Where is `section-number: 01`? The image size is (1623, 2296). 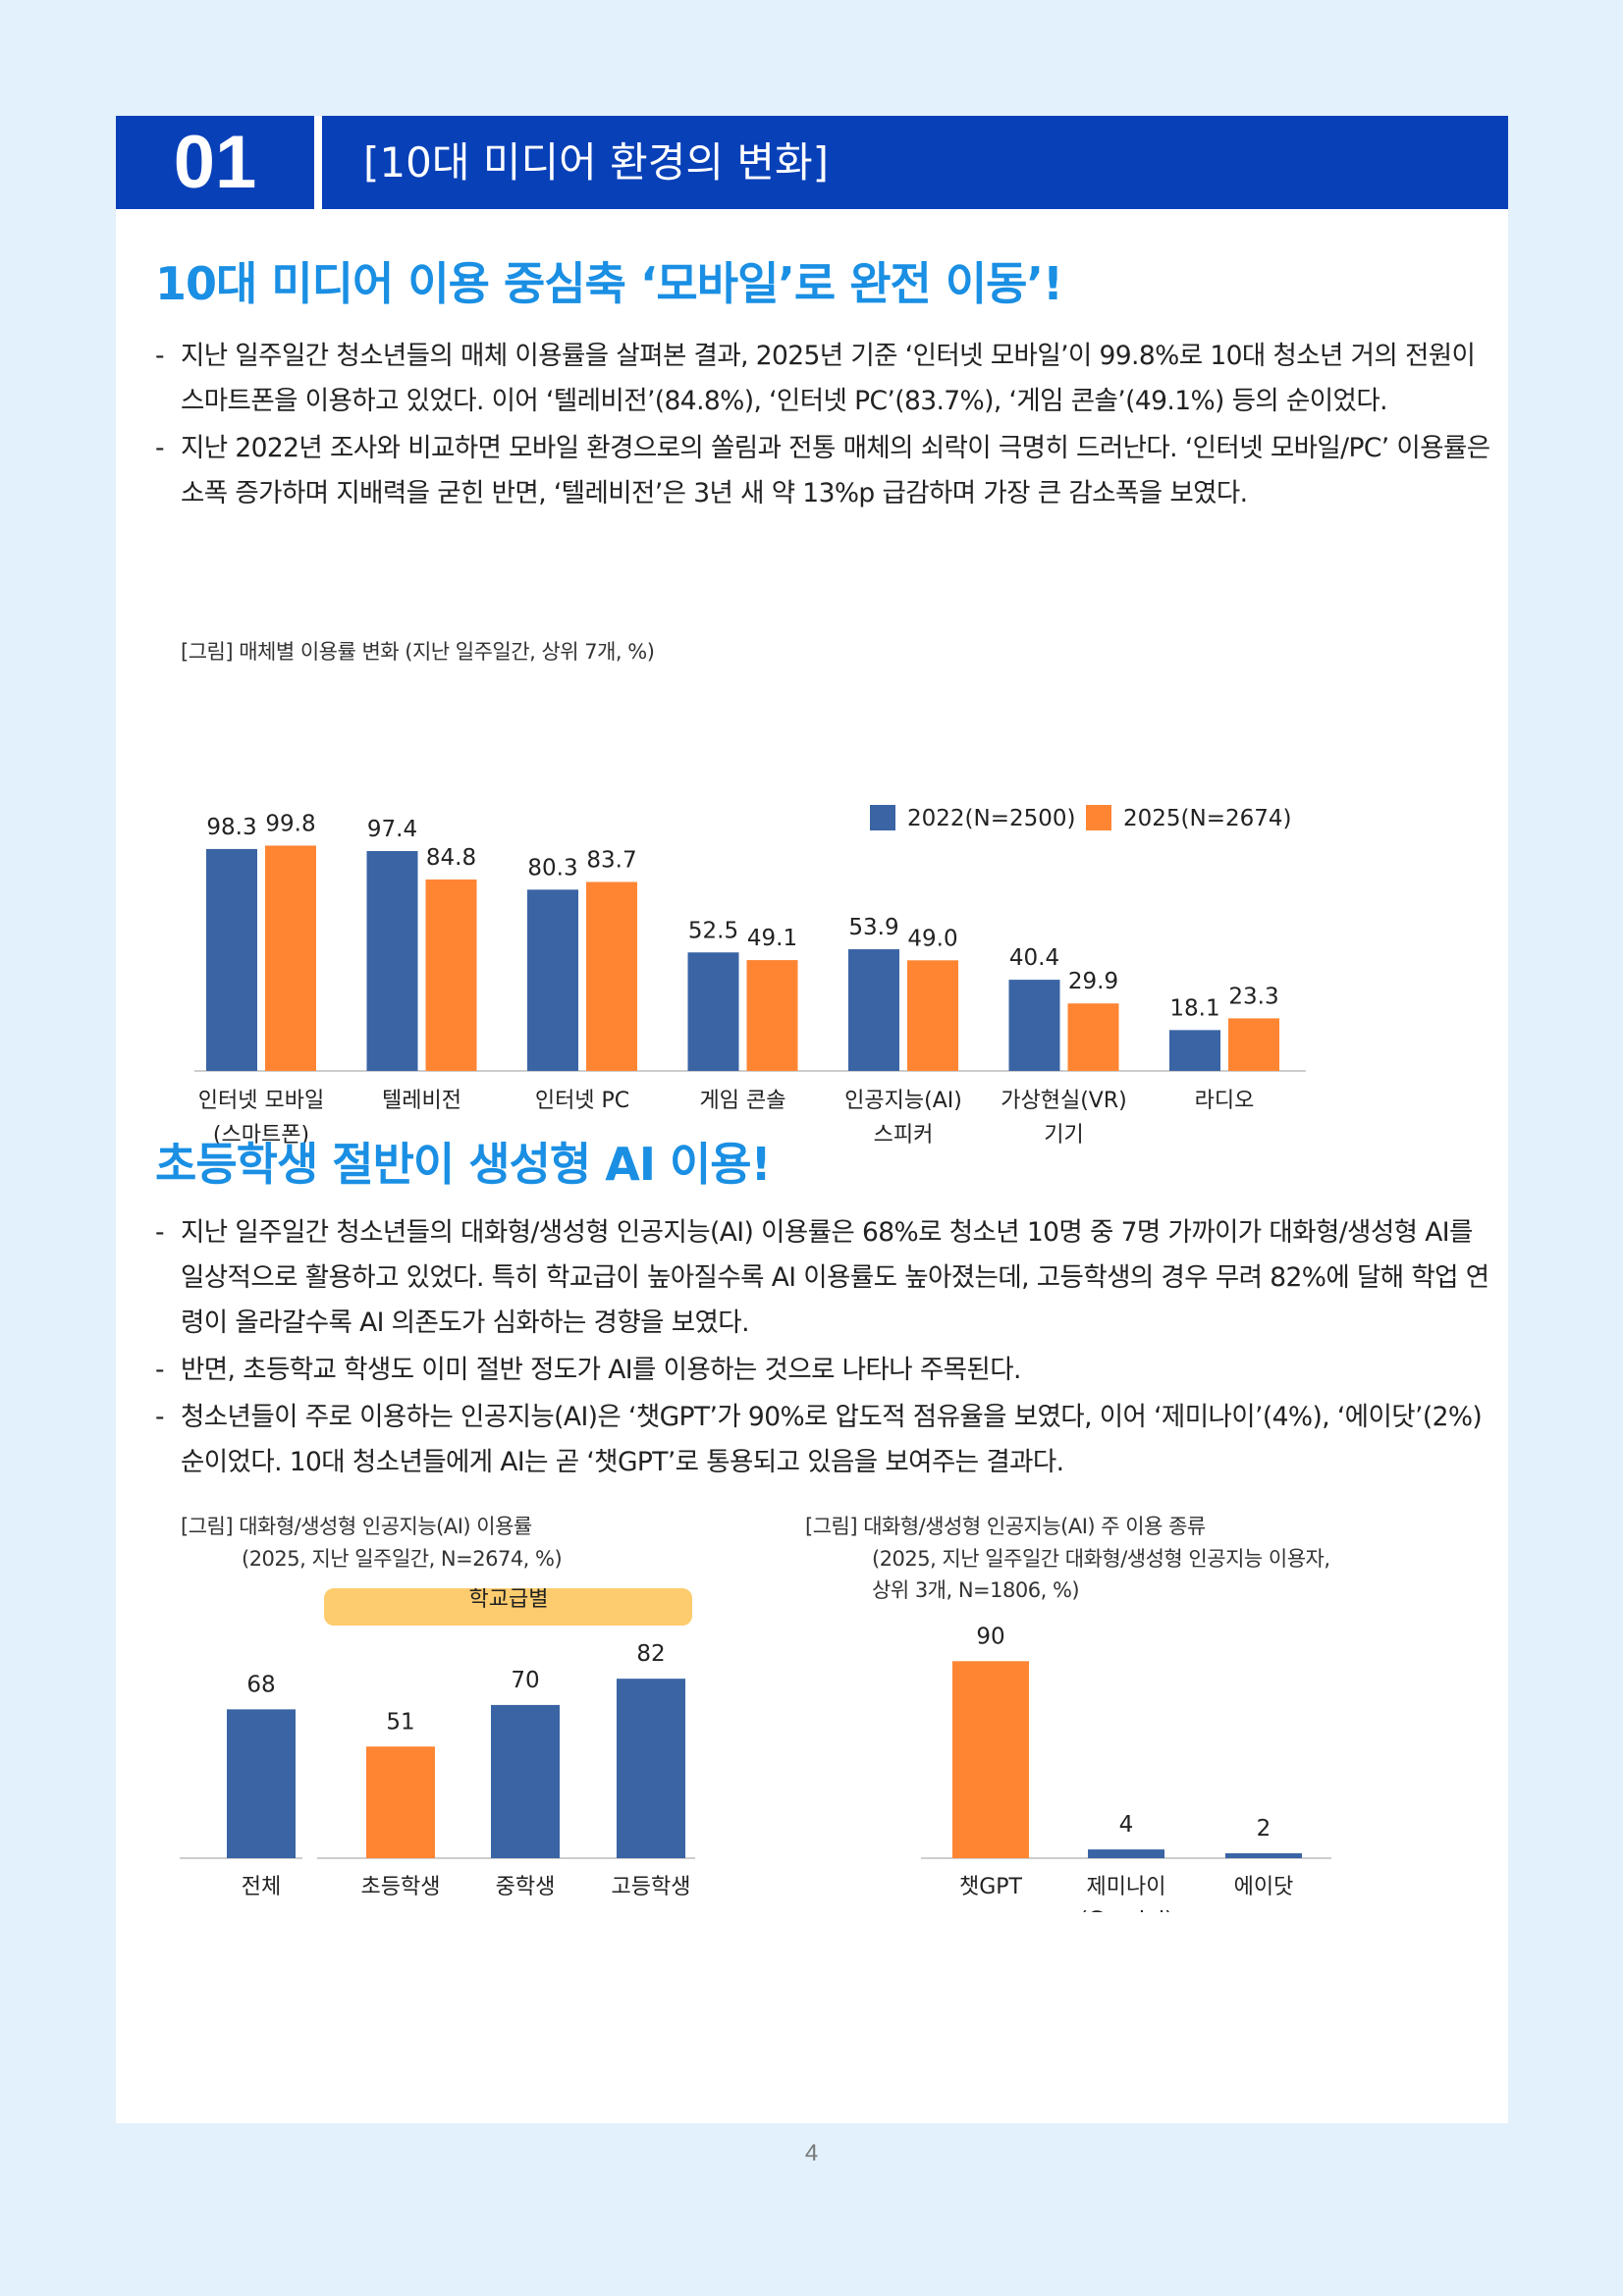
section-number: 01 is located at coordinates (215, 162).